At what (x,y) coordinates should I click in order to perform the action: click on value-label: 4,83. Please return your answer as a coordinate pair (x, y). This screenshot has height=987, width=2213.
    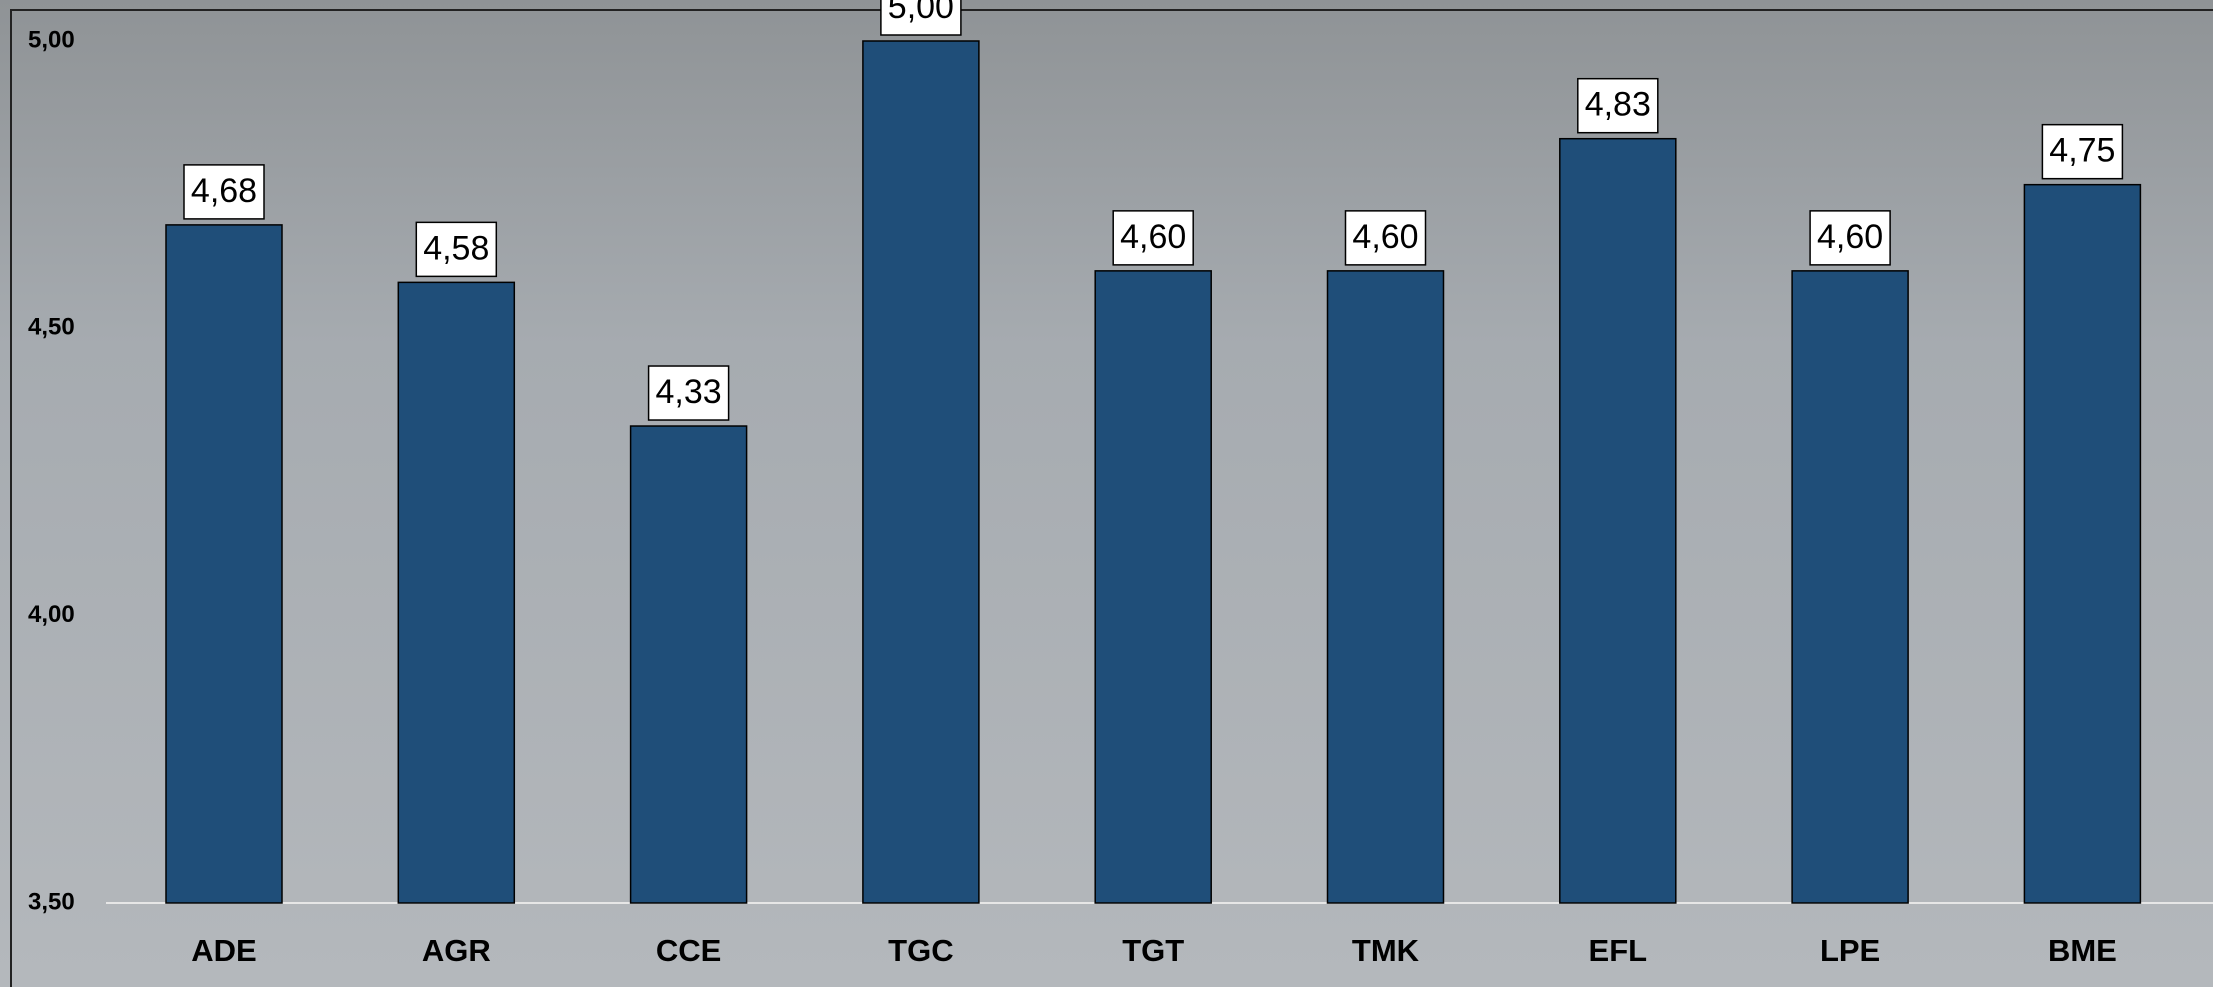
    Looking at the image, I should click on (1618, 105).